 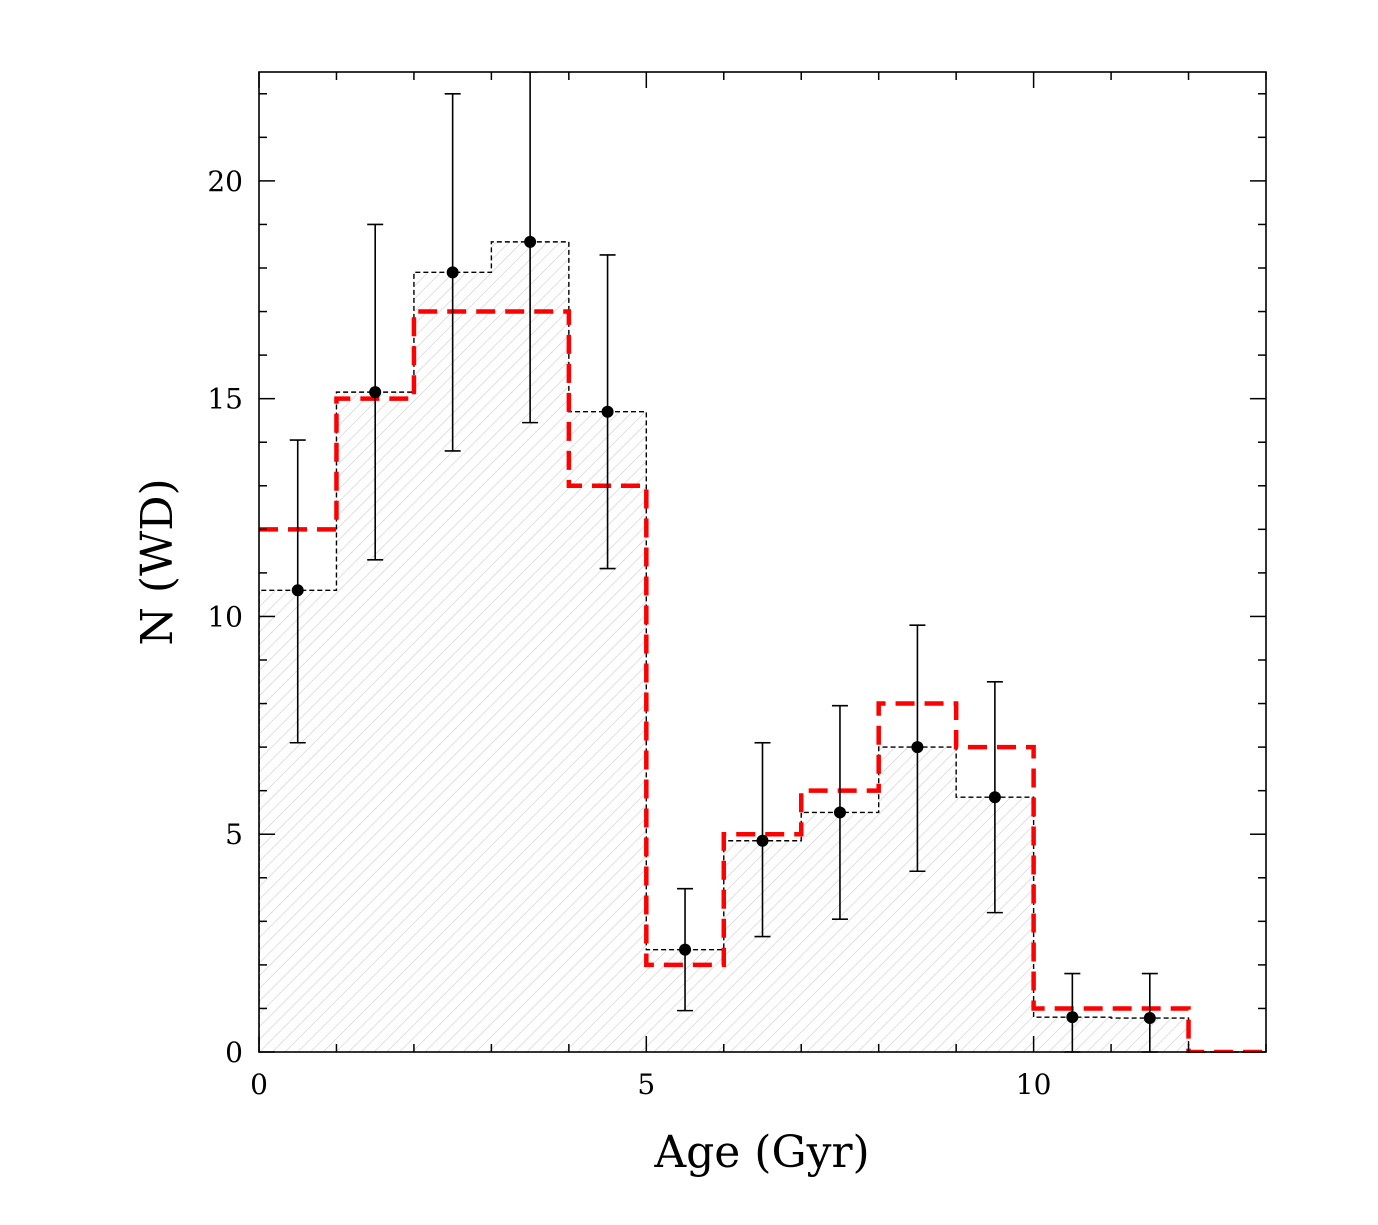 I want to click on y-tick-label-15: 15, so click(x=225, y=399).